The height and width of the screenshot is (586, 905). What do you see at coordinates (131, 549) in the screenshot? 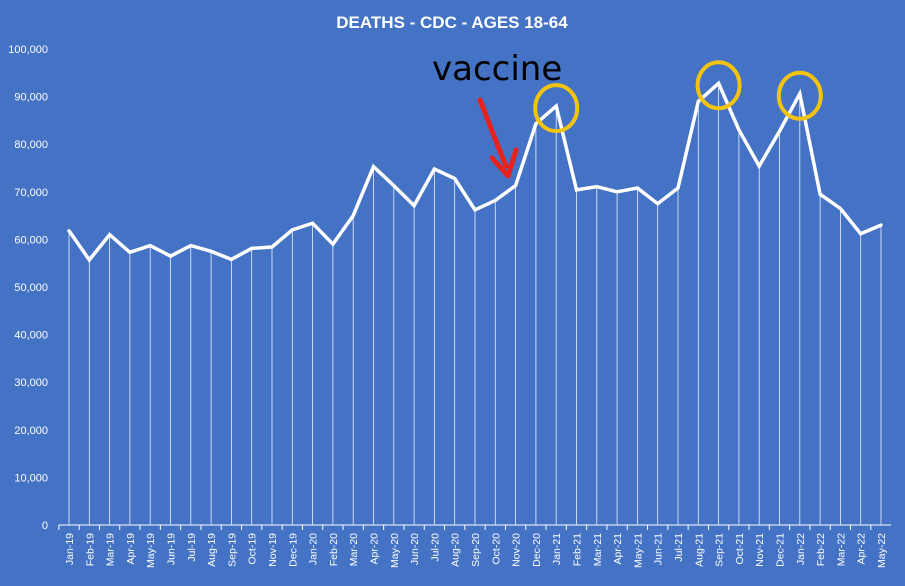
I see `x-tick-label: Apr-19` at bounding box center [131, 549].